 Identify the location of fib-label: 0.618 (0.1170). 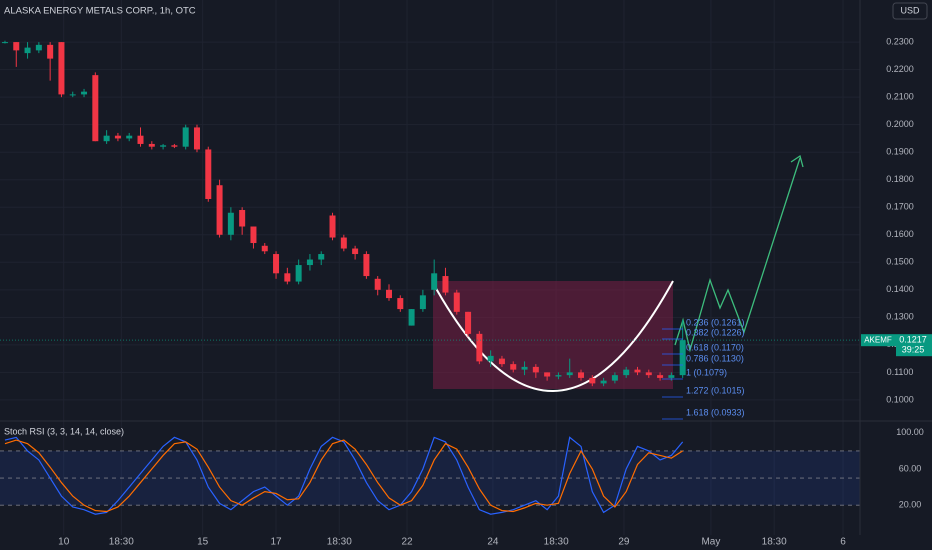
(715, 347).